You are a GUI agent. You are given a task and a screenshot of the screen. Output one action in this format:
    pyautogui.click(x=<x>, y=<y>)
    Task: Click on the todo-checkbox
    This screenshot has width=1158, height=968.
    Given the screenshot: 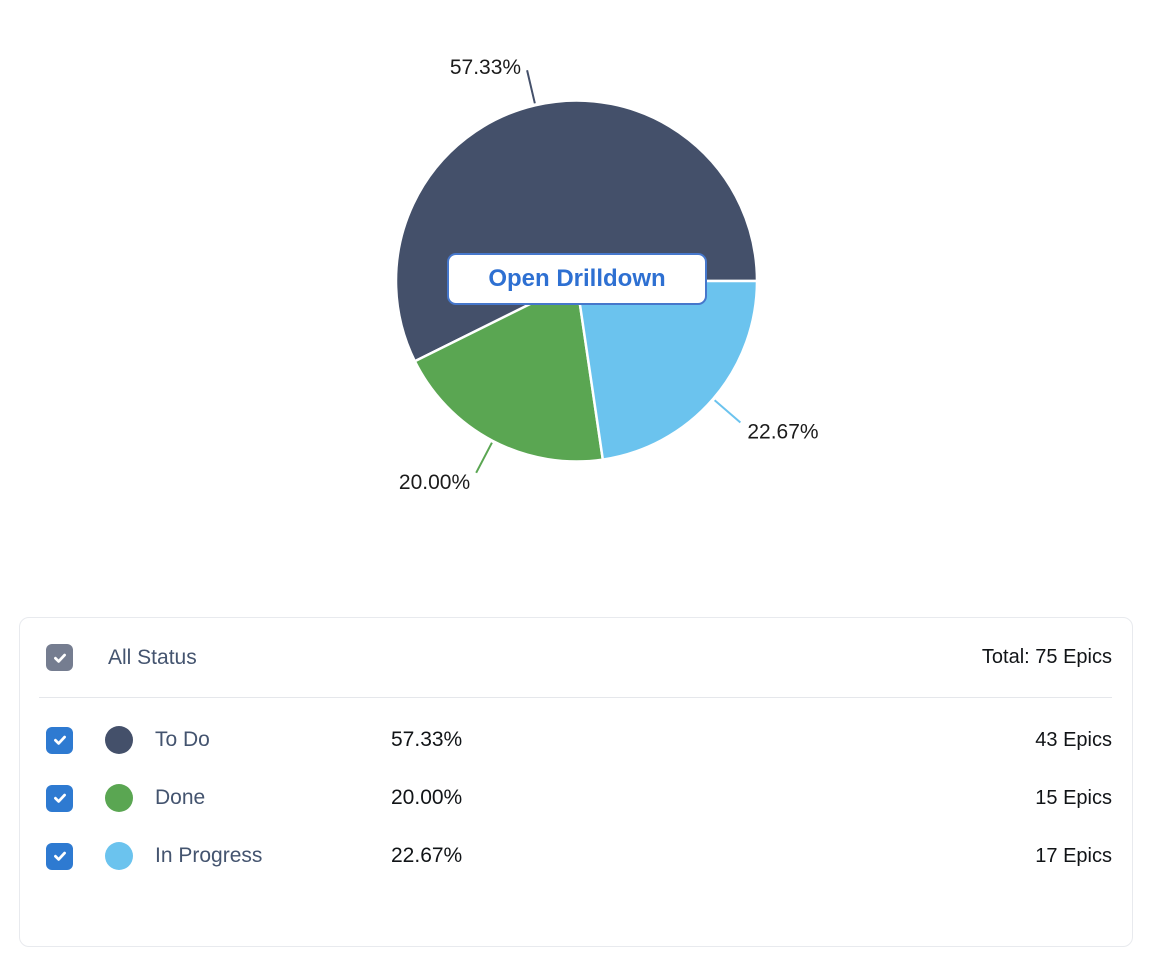 What is the action you would take?
    pyautogui.click(x=59, y=740)
    